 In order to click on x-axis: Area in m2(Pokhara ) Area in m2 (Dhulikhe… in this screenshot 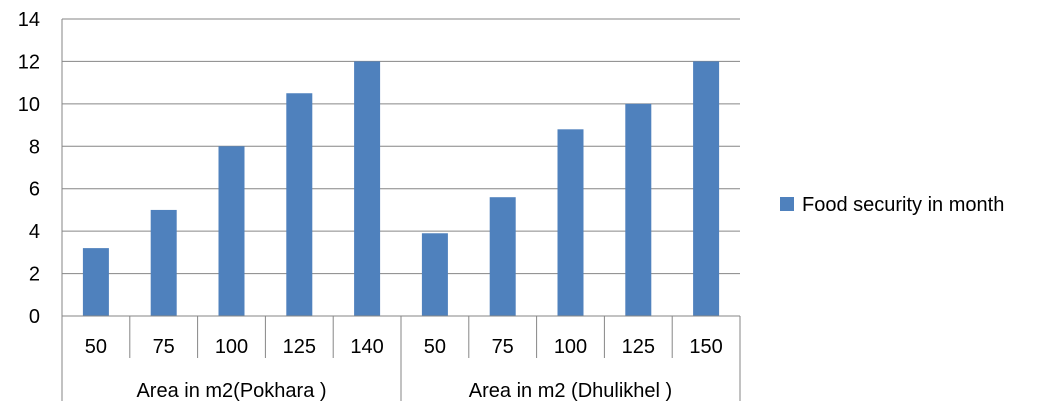, I will do `click(401, 358)`.